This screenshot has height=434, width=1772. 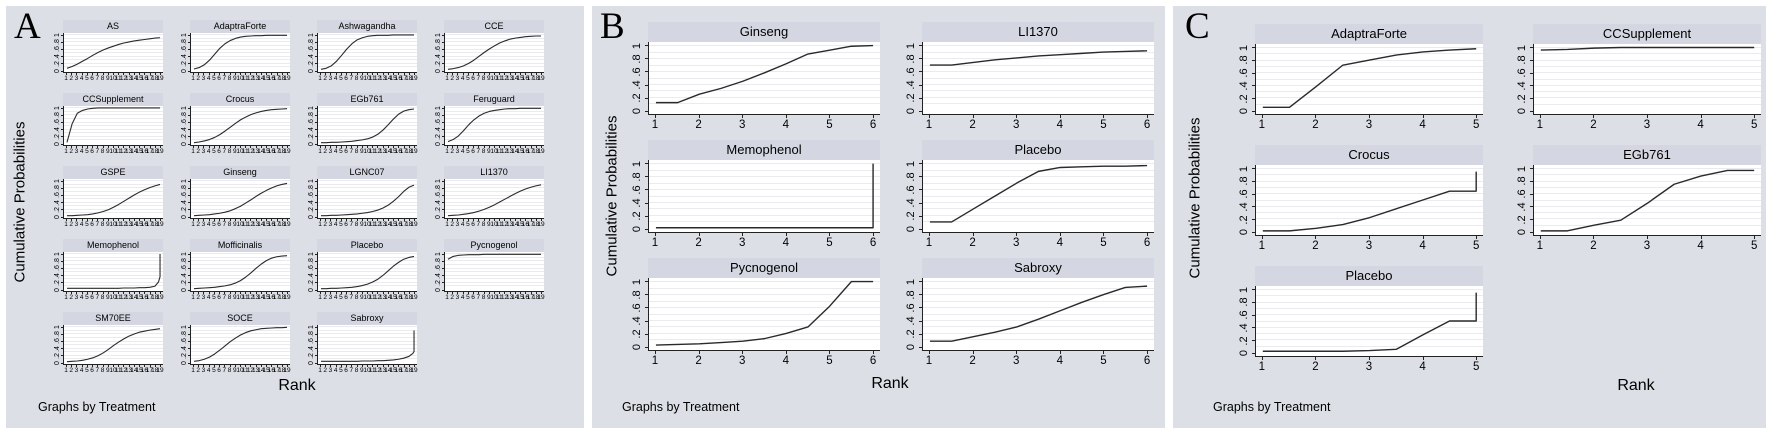 What do you see at coordinates (311, 42) in the screenshot?
I see `y-tick-label: .8` at bounding box center [311, 42].